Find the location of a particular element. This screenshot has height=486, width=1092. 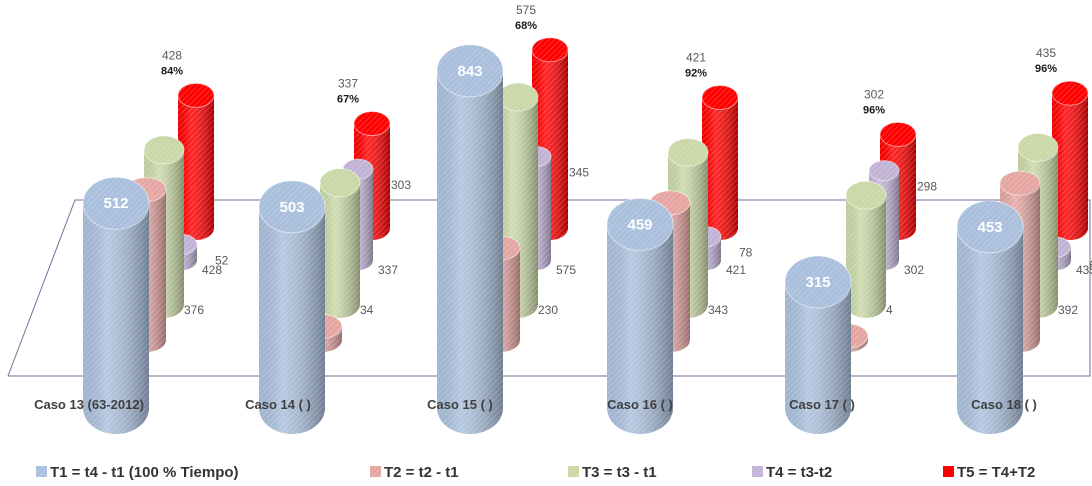

value-label-t1-3: 843 is located at coordinates (469, 71).